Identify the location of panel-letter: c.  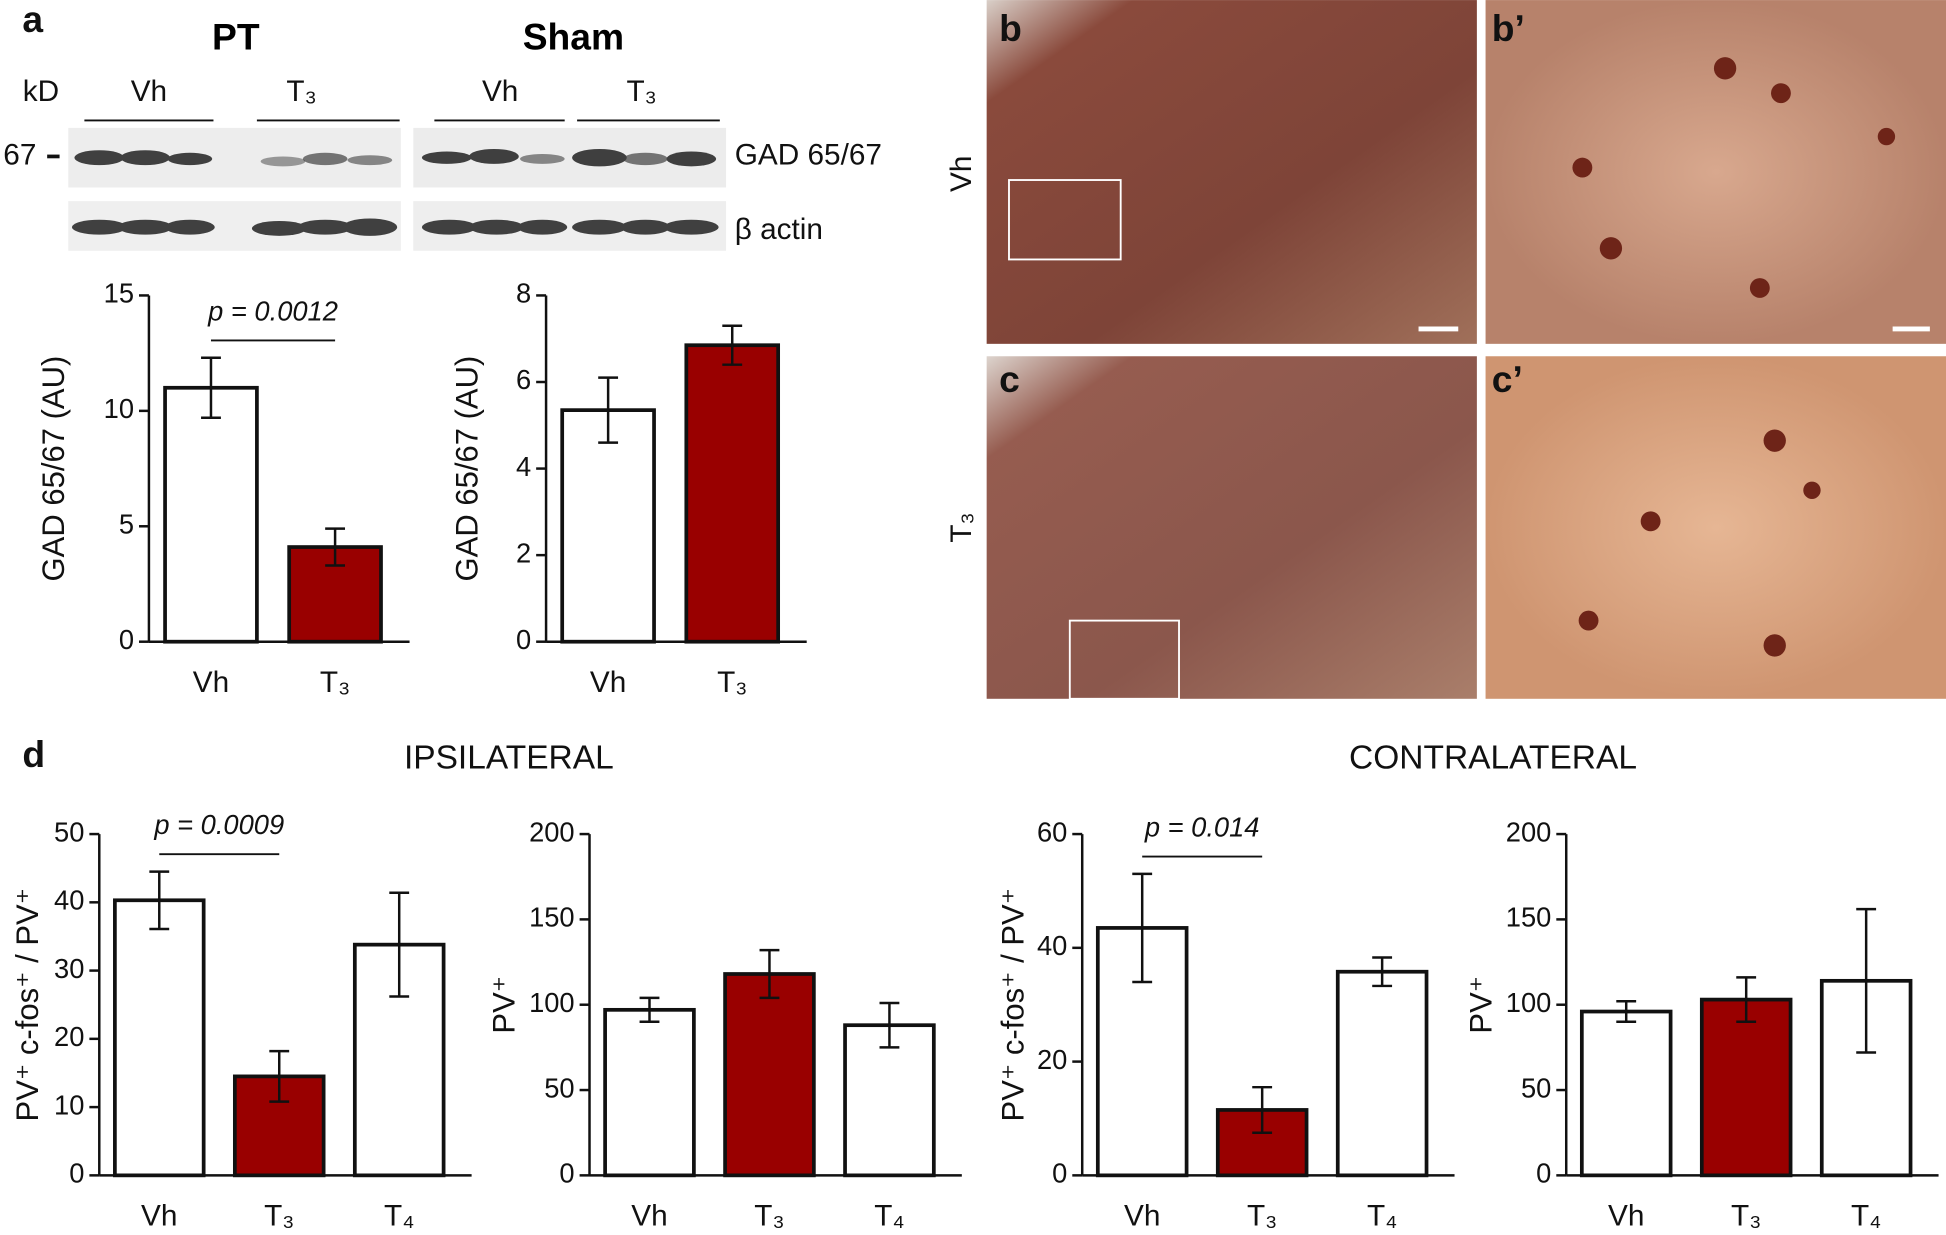
(1009, 379).